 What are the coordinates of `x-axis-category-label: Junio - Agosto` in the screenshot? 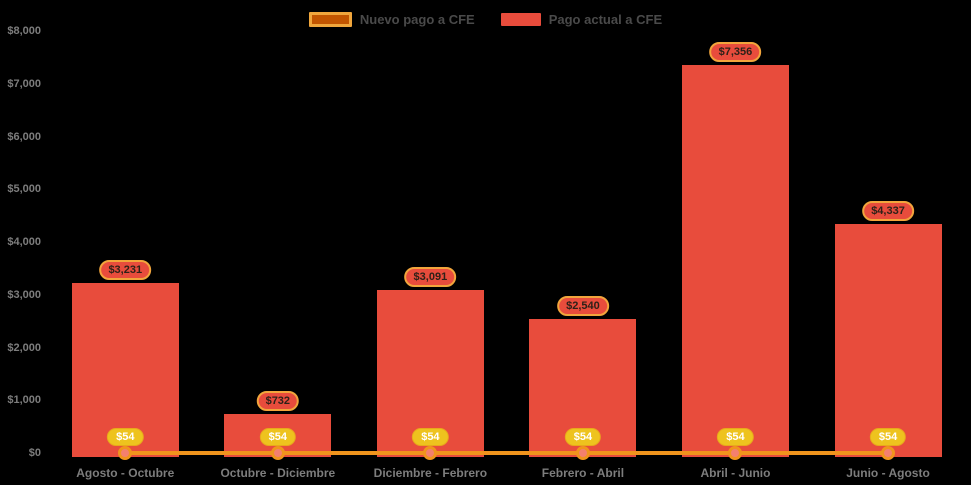 It's located at (888, 473).